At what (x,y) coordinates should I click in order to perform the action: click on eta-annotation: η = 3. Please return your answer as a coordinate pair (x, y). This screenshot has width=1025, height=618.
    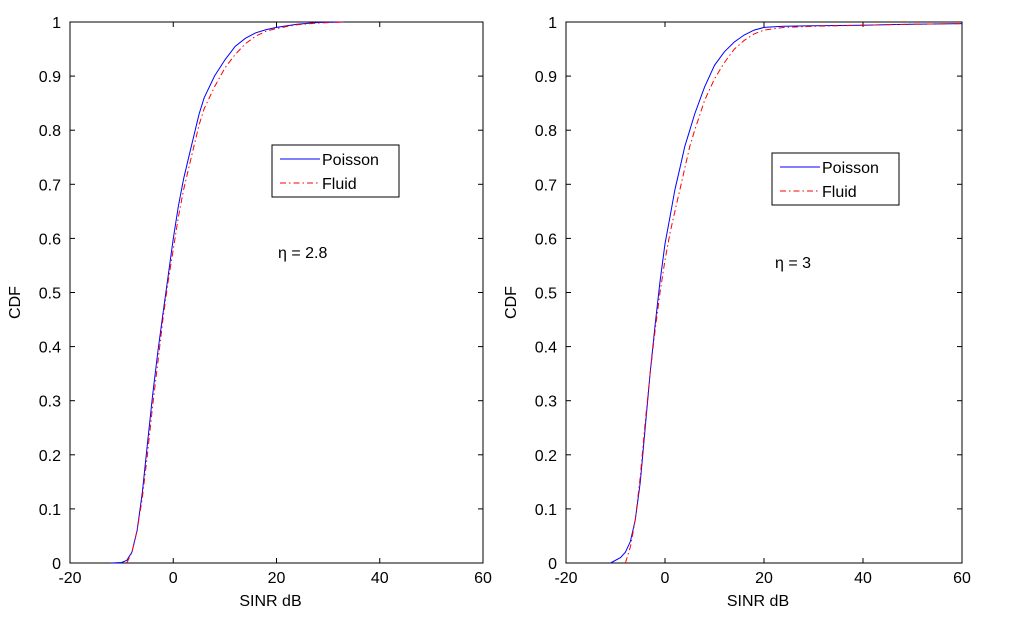
    Looking at the image, I should click on (793, 263).